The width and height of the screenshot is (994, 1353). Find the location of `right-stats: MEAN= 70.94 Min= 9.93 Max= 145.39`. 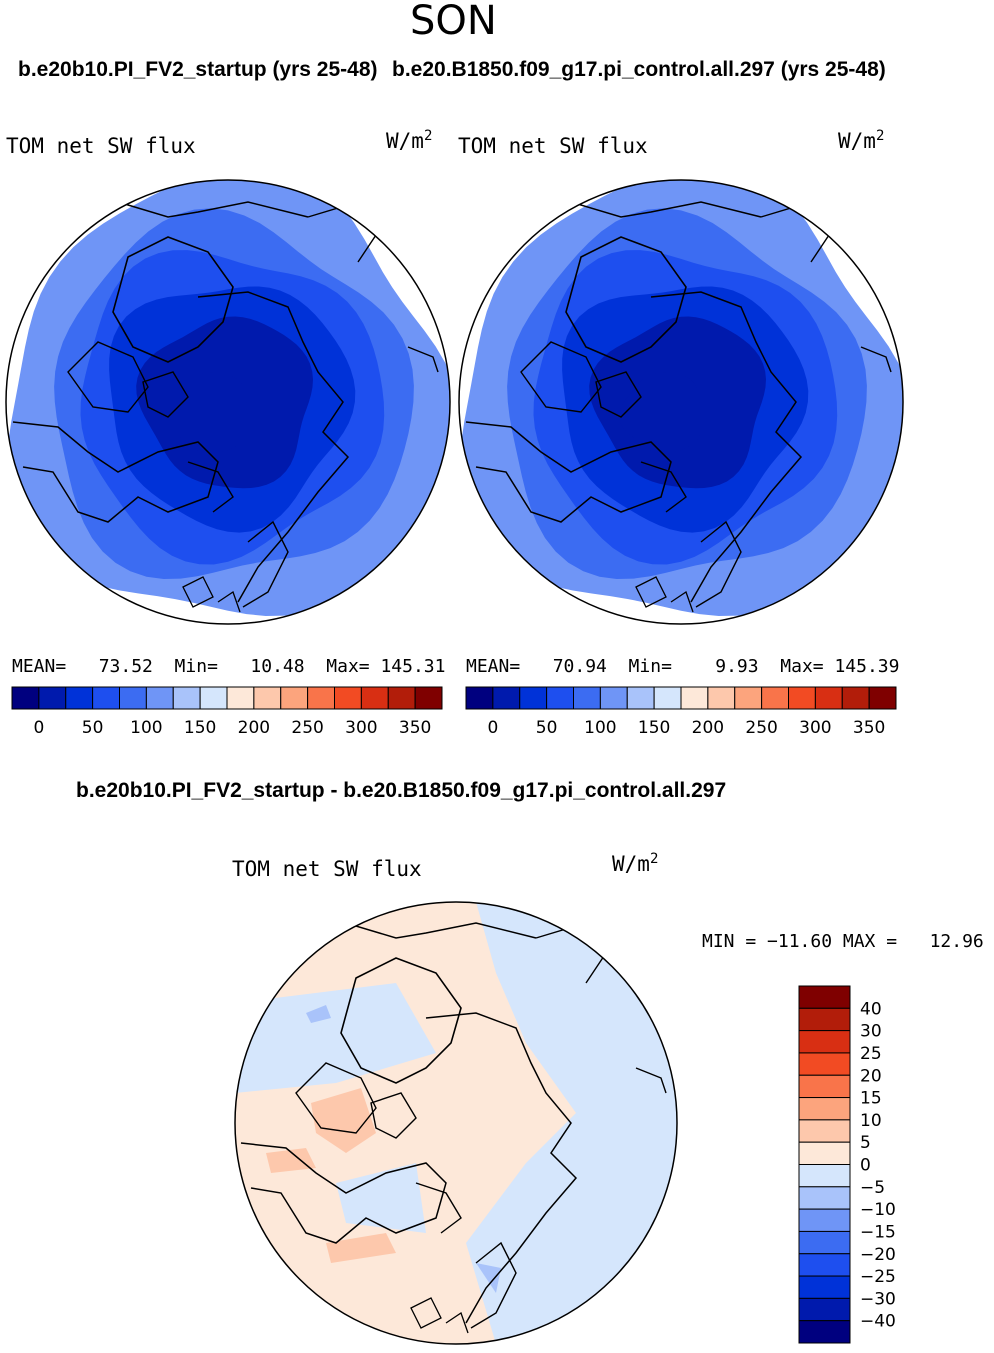

right-stats: MEAN= 70.94 Min= 9.93 Max= 145.39 is located at coordinates (683, 666).